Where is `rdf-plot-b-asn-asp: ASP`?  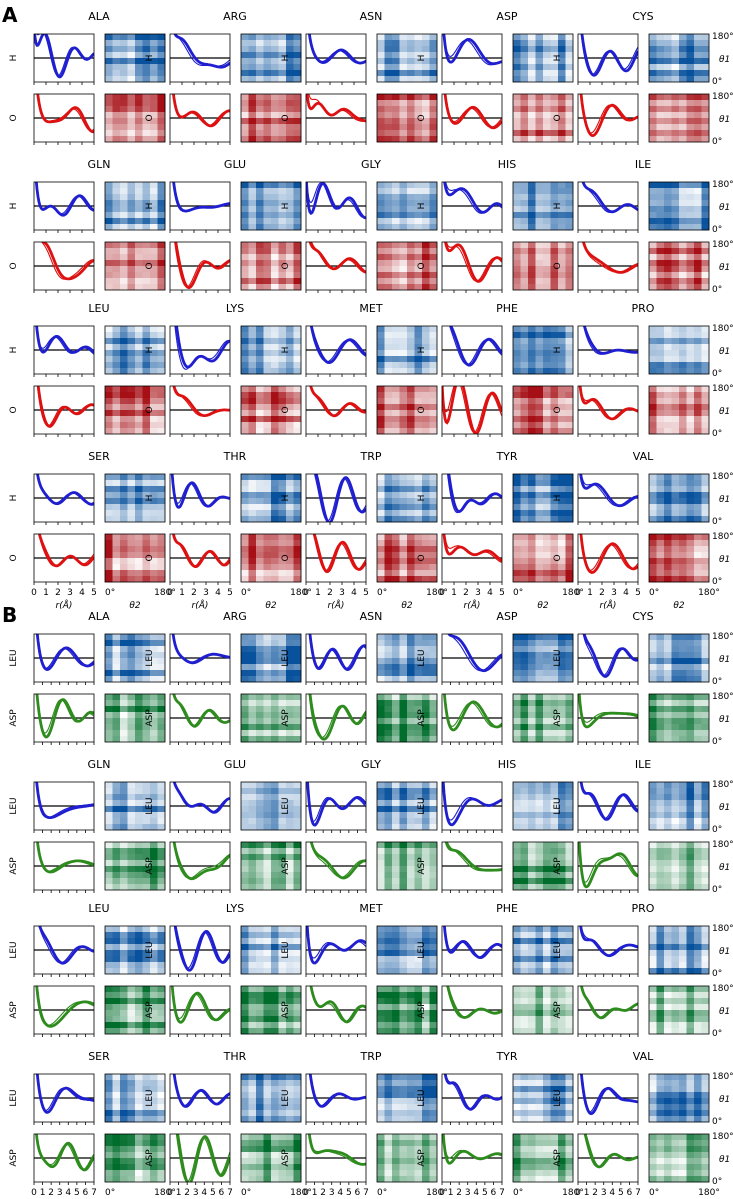 rdf-plot-b-asn-asp: ASP is located at coordinates (324, 719).